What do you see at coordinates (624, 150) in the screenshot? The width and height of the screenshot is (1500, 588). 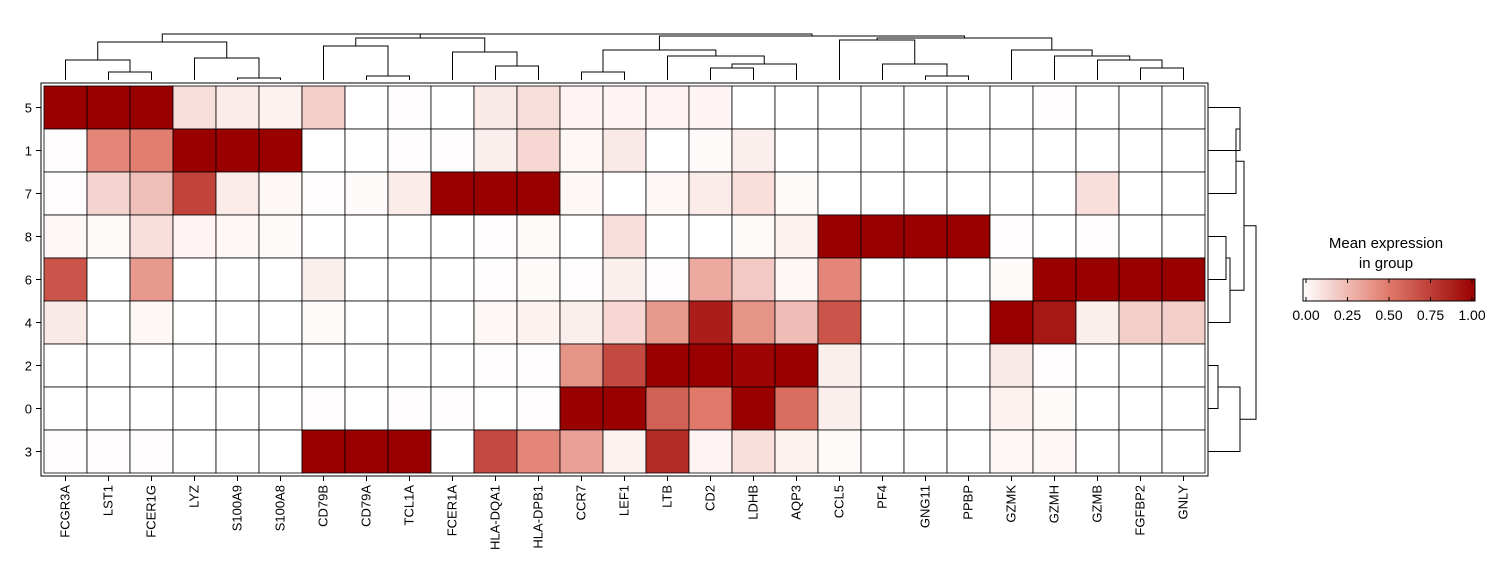 I see `heatmap-cell-1-LEF1` at bounding box center [624, 150].